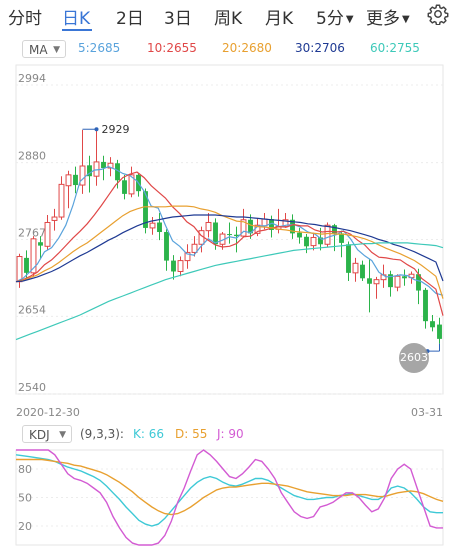 The image size is (459, 550). What do you see at coordinates (25, 498) in the screenshot?
I see `kdj-y-tick-label: 50` at bounding box center [25, 498].